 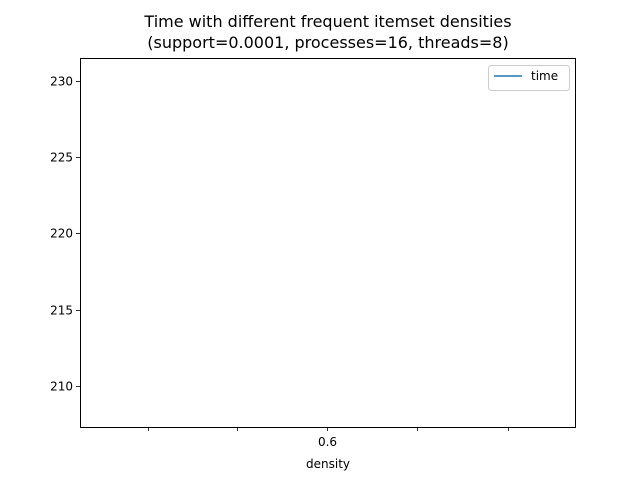 I want to click on y-axis-ticks: 210 215 220 225 230, so click(x=65, y=234).